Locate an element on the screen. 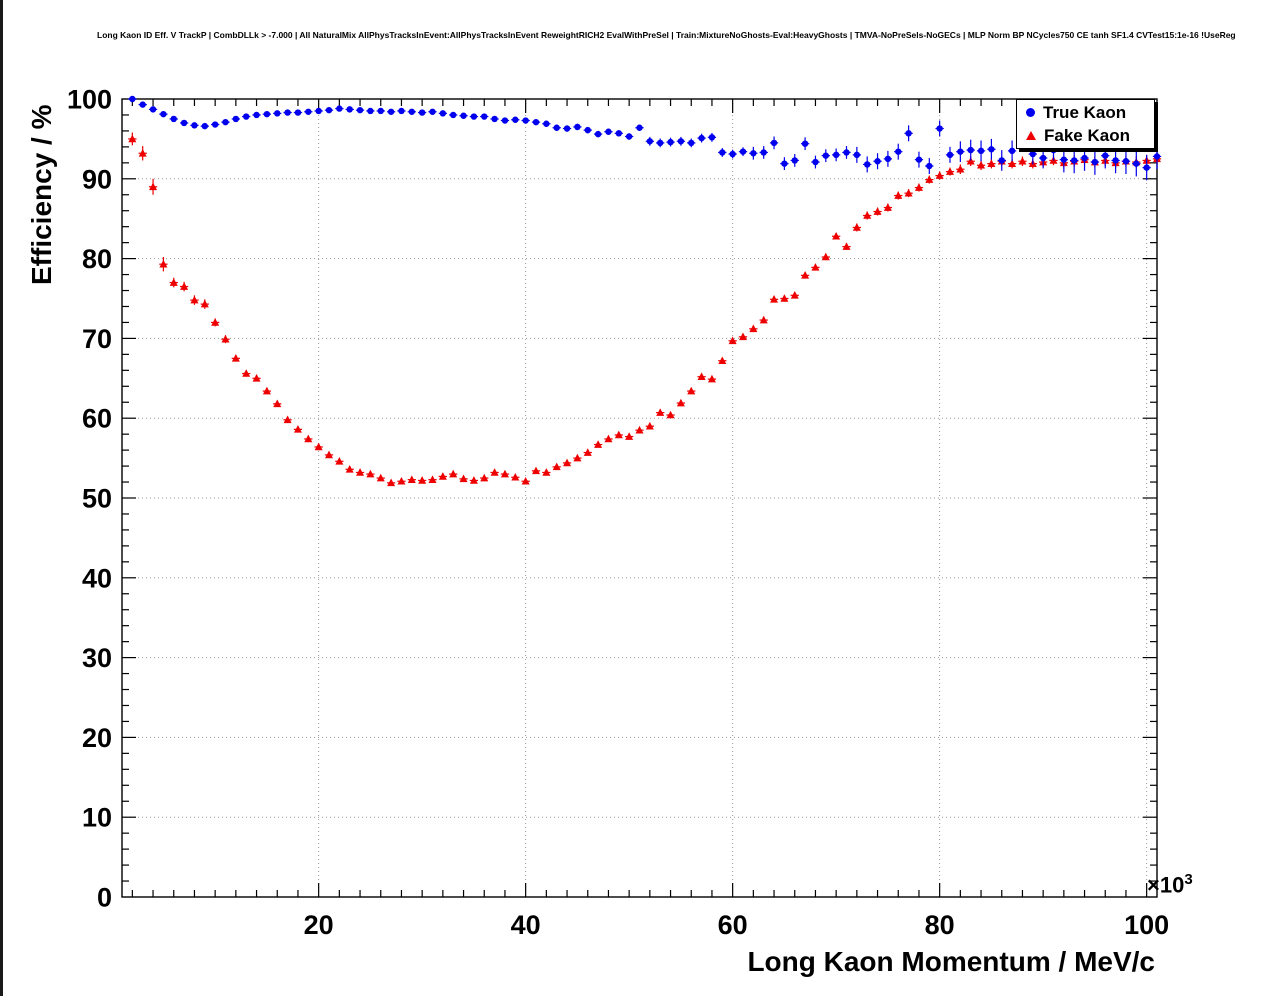 The height and width of the screenshot is (996, 1276). legend: True Kaon Fake Kaon is located at coordinates (1085, 124).